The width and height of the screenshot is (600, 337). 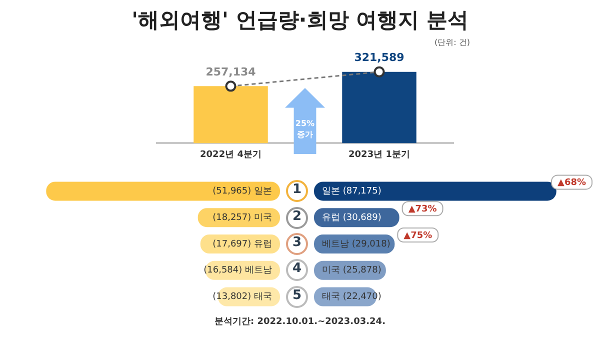 What do you see at coordinates (362, 191) in the screenshot?
I see `data-label: (87,175)` at bounding box center [362, 191].